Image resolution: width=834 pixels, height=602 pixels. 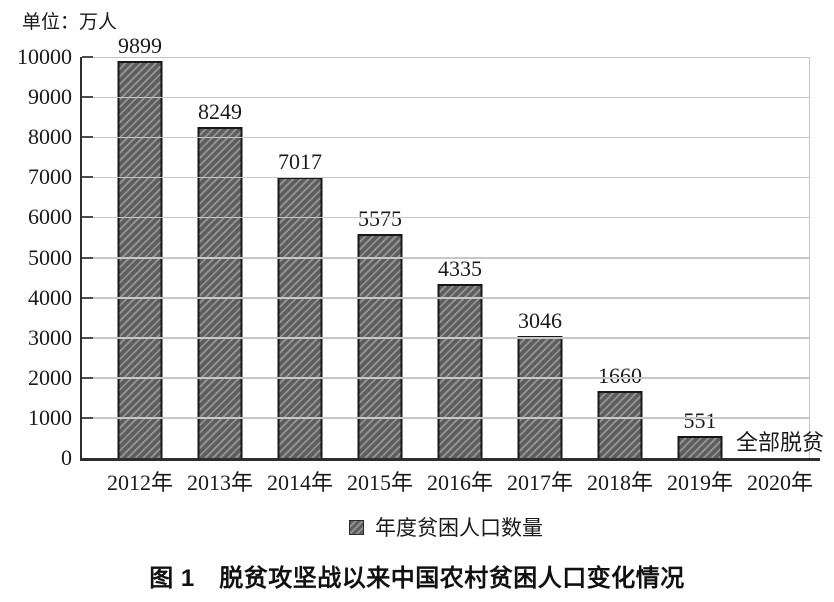 What do you see at coordinates (699, 482) in the screenshot?
I see `x-axis-label-2019年: 2019年` at bounding box center [699, 482].